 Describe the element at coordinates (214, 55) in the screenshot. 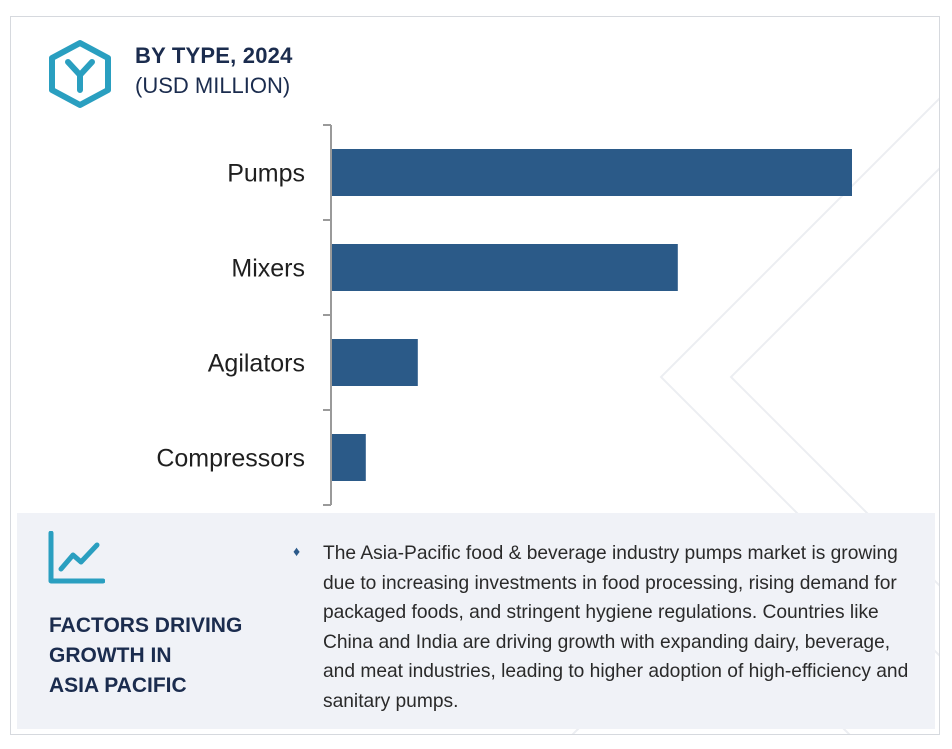

I see `chart-title: BY TYPE, 2024` at that location.